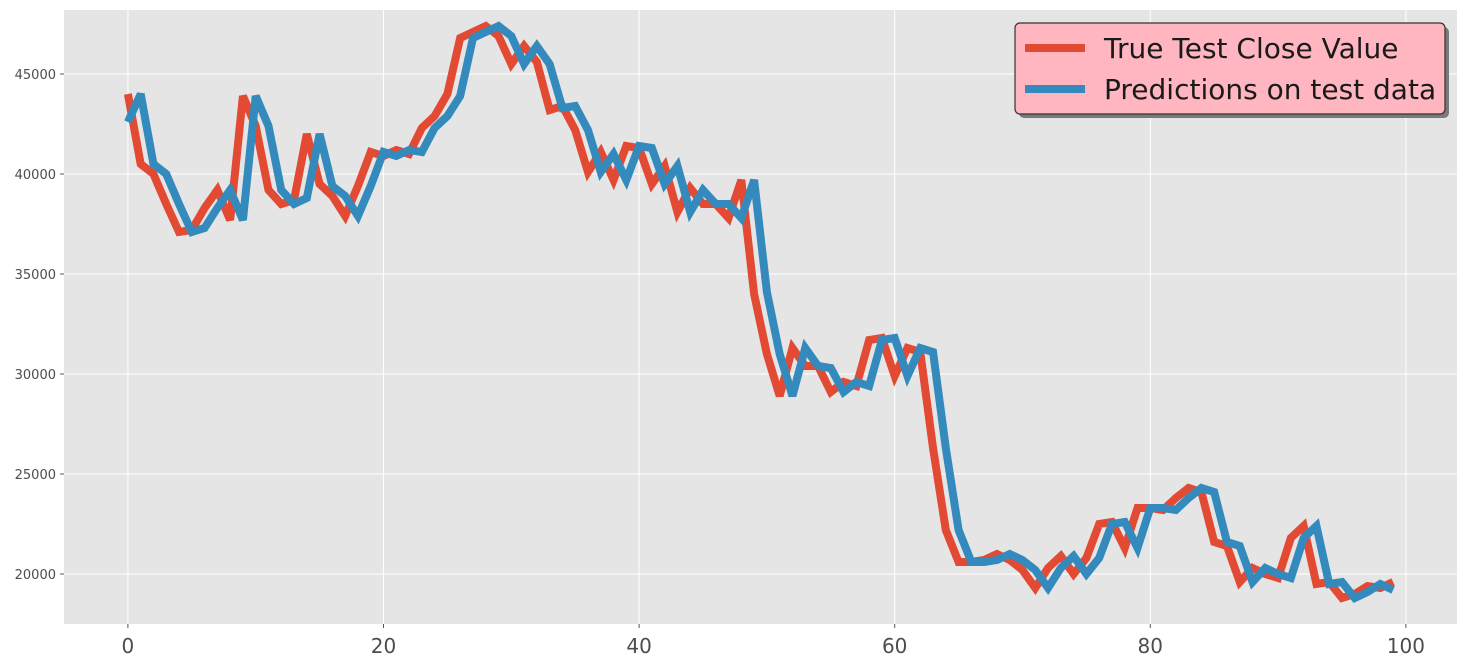 This screenshot has width=1468, height=665. What do you see at coordinates (894, 646) in the screenshot?
I see `x-tick-label: 60` at bounding box center [894, 646].